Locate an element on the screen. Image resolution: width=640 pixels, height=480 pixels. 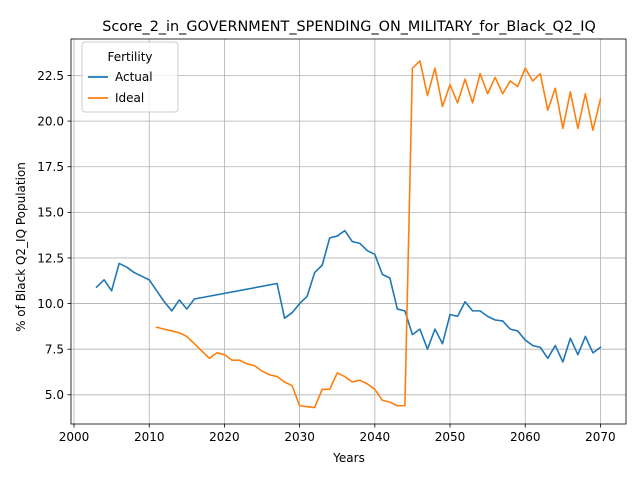
x-tick-label: 2020 is located at coordinates (224, 437).